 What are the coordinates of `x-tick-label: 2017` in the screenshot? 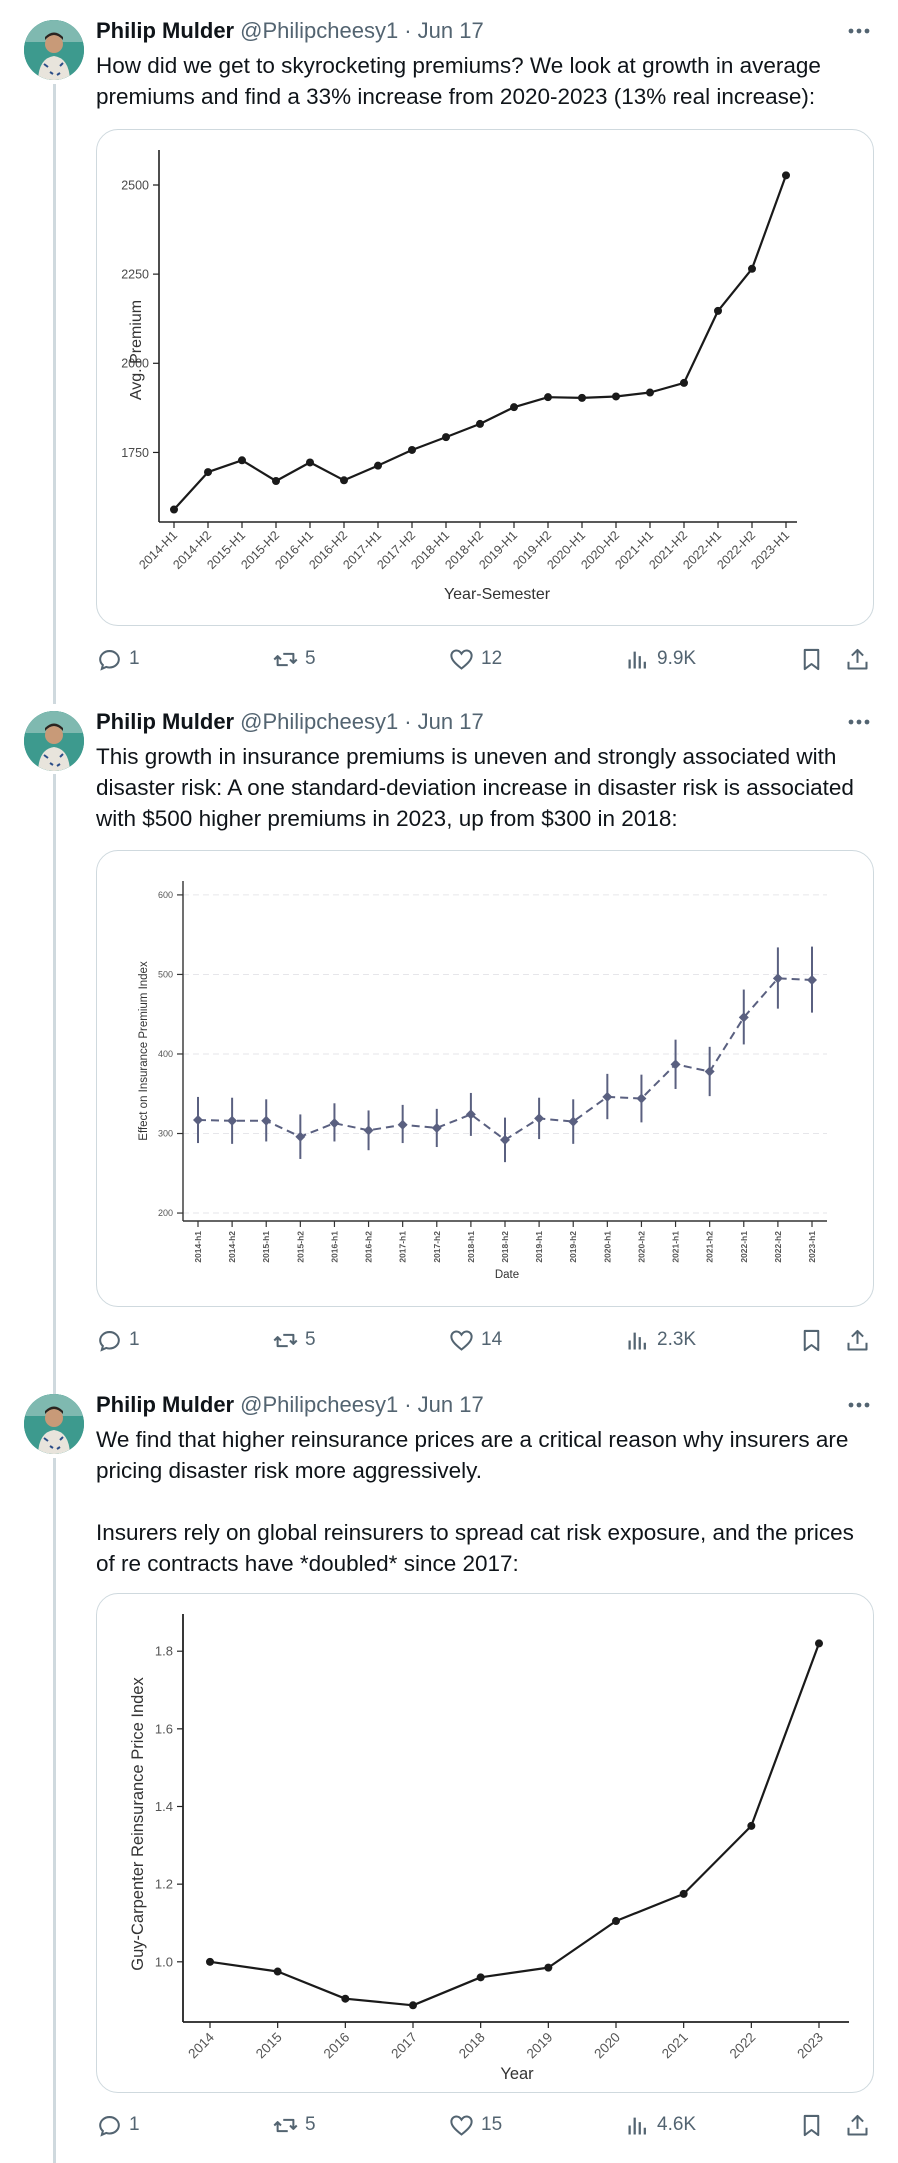 It's located at (404, 2046).